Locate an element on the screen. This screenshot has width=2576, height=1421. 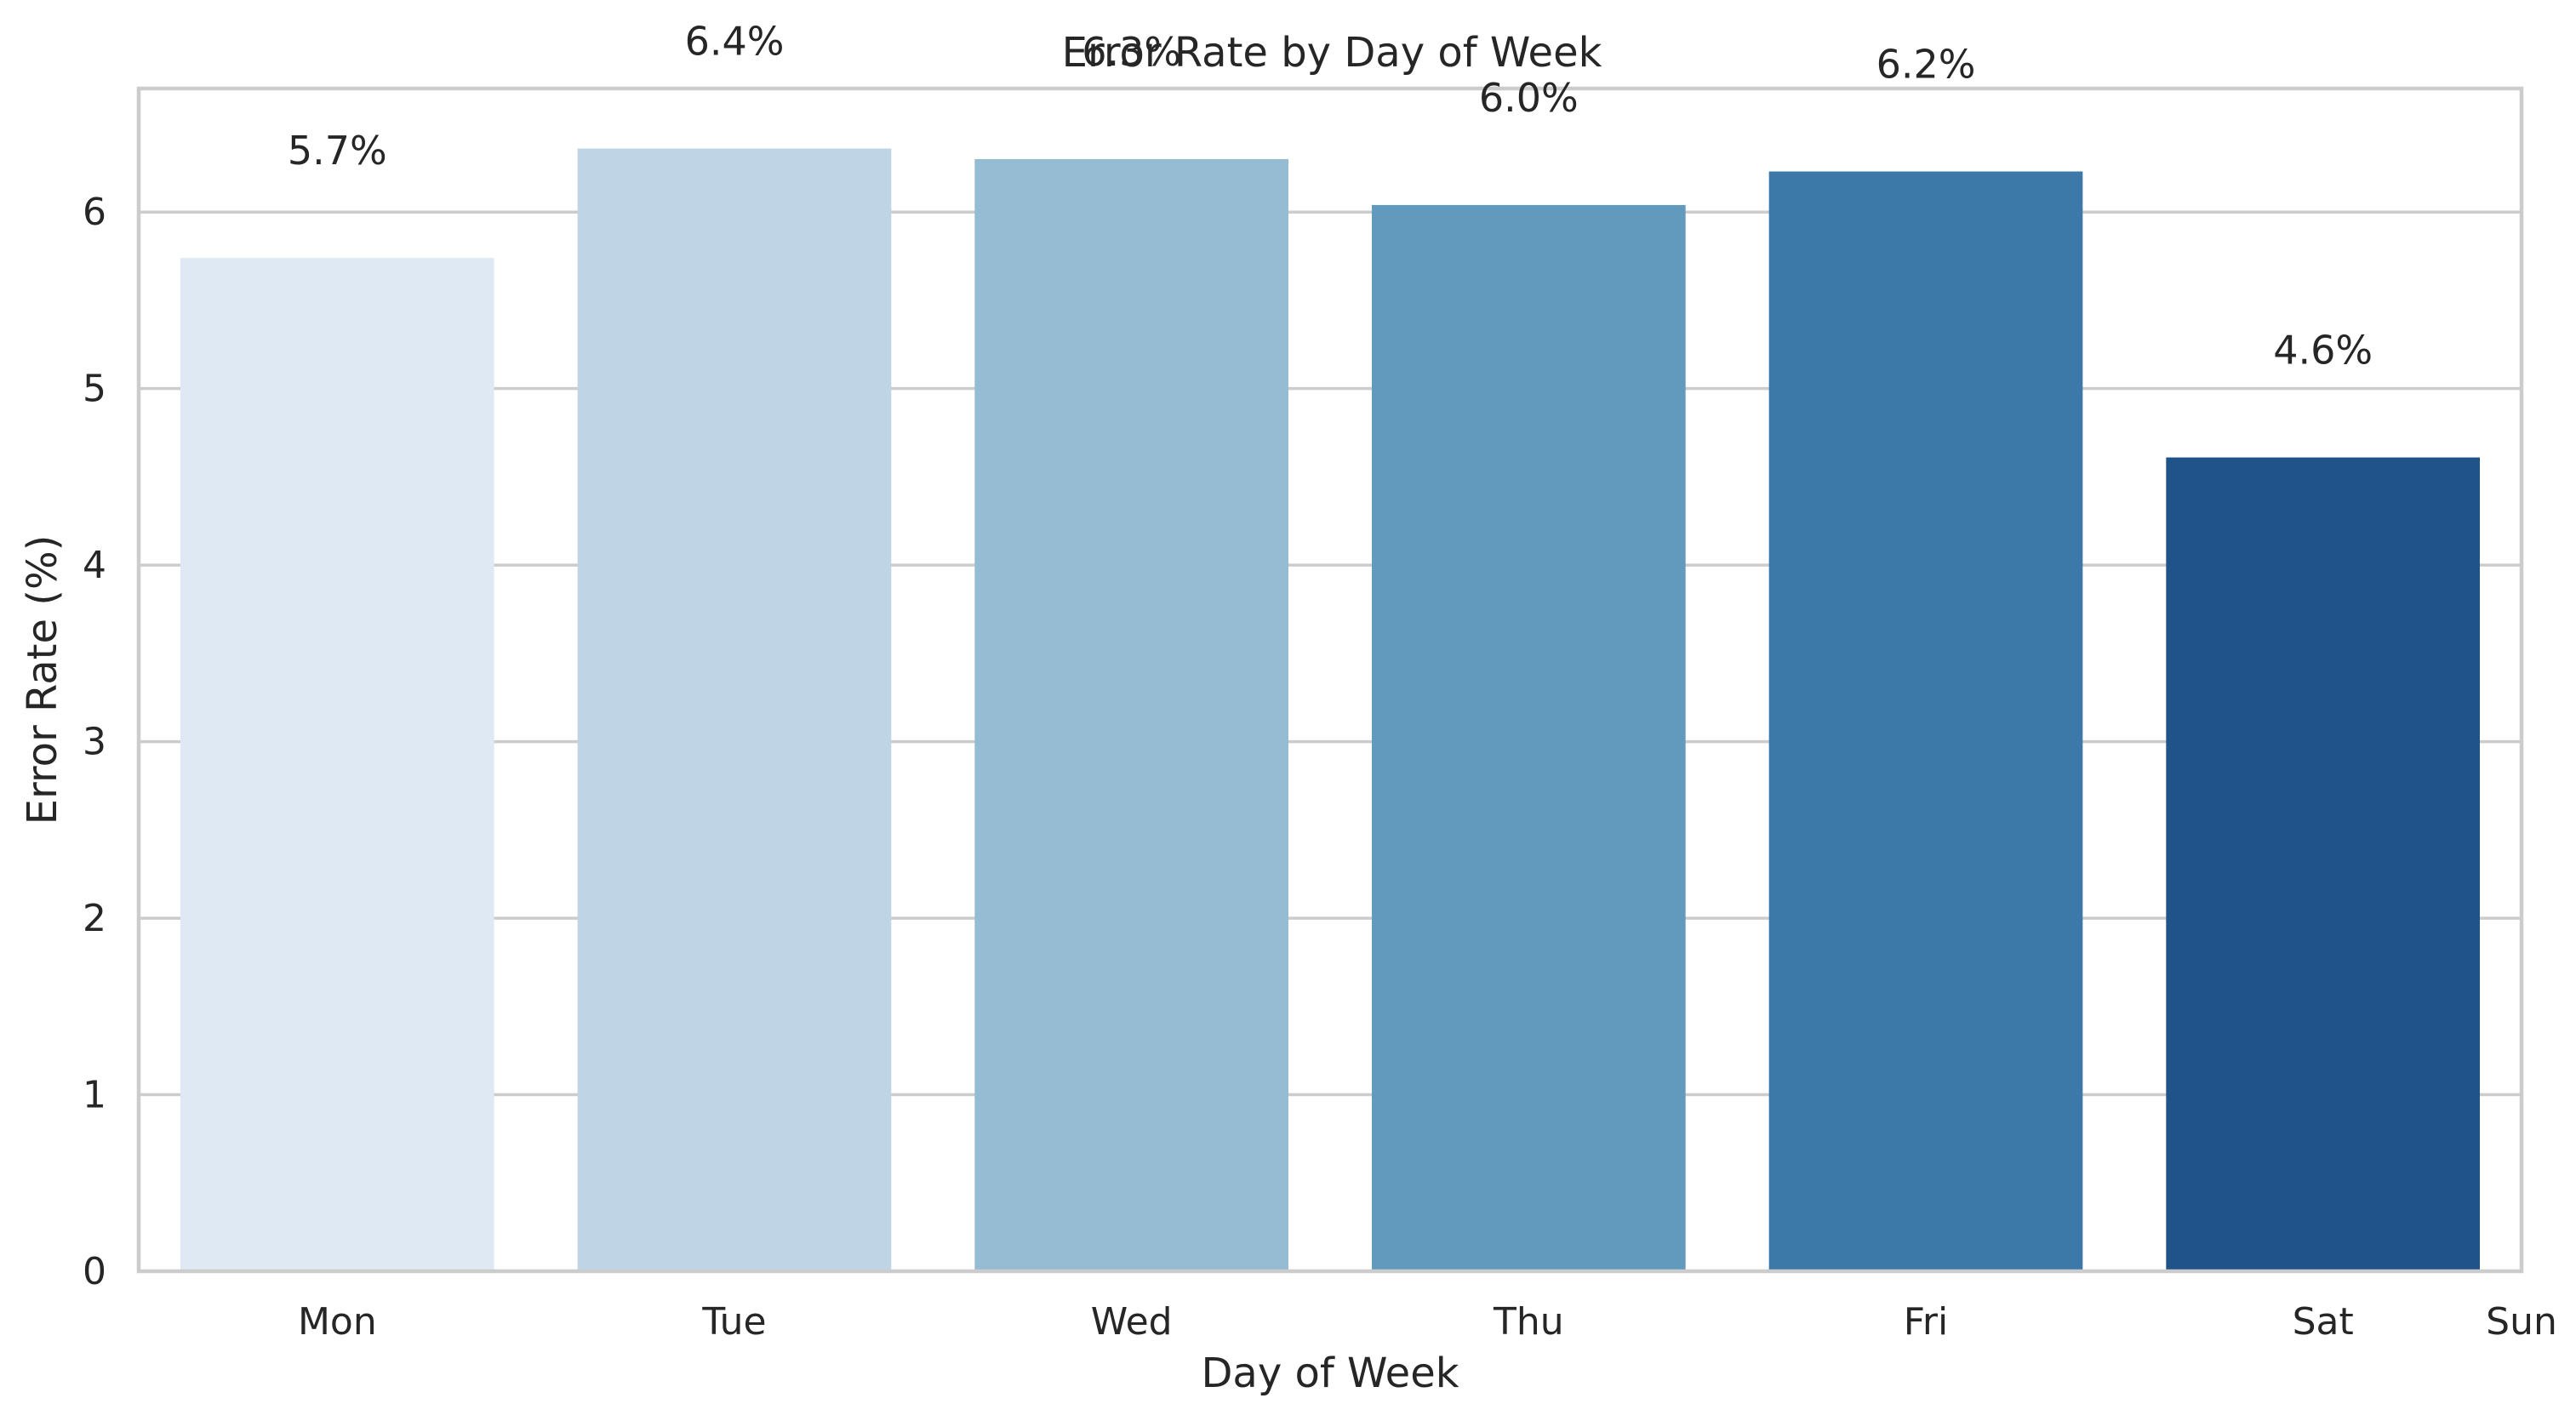
y-tick-labels: 0 1 2 3 4 5 6 is located at coordinates (94, 742).